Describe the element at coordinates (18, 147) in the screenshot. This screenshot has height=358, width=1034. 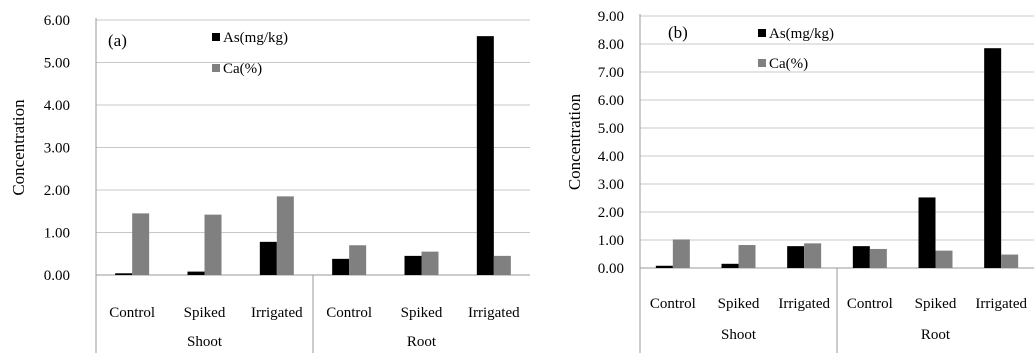
I see `chart-a-y-axis-title: Concentration` at that location.